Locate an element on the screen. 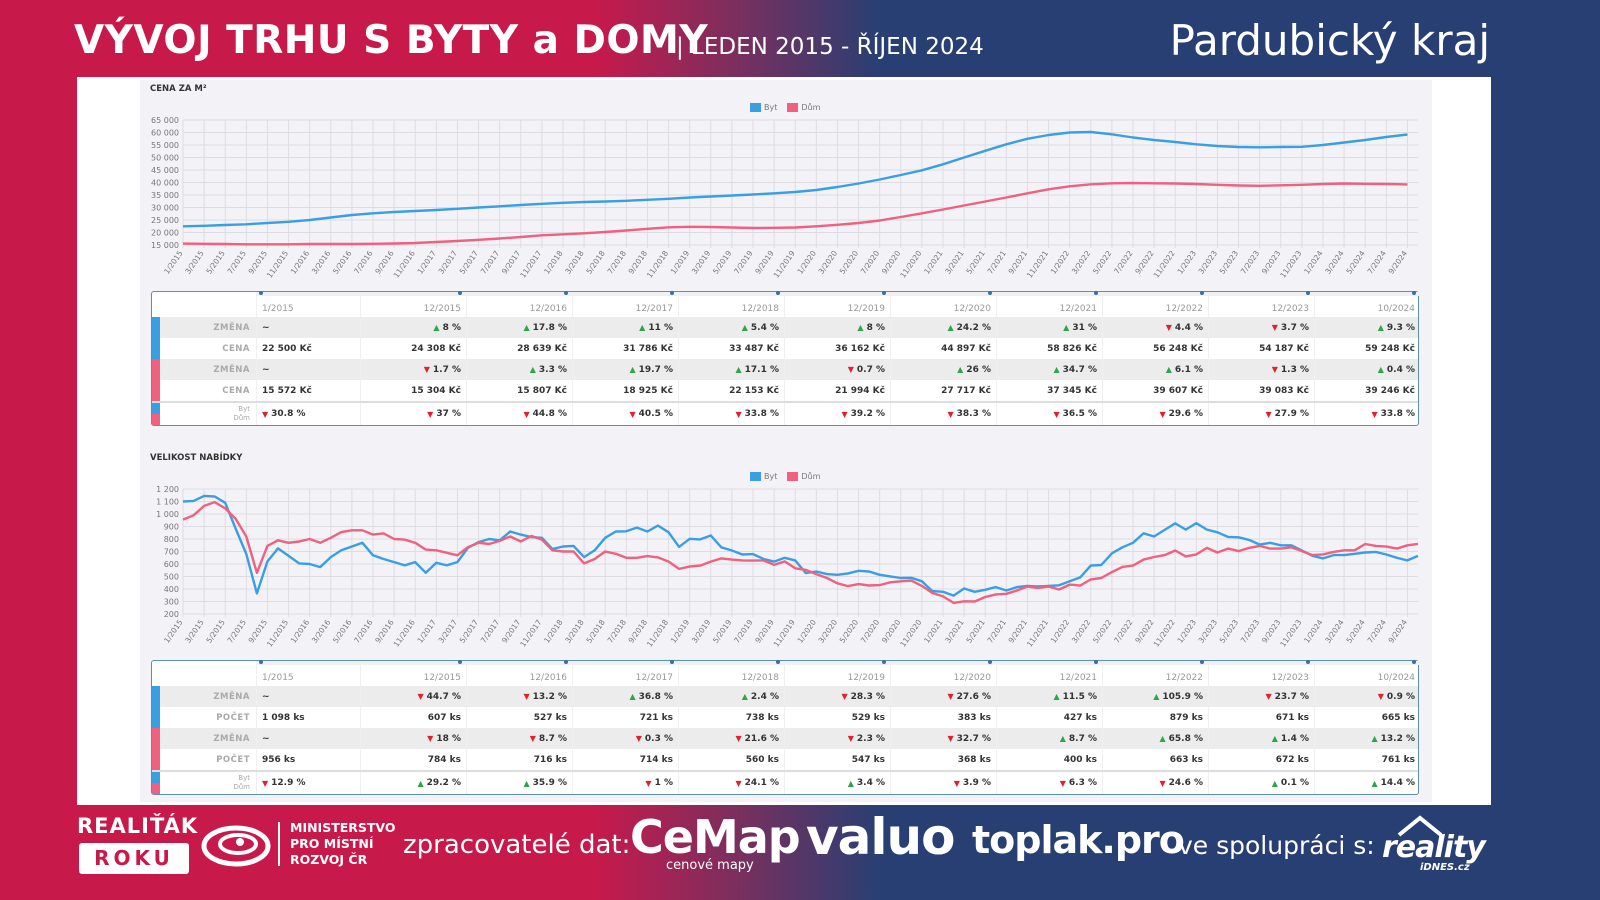 This screenshot has height=900, width=1600. row-color-bar is located at coordinates (156, 390).